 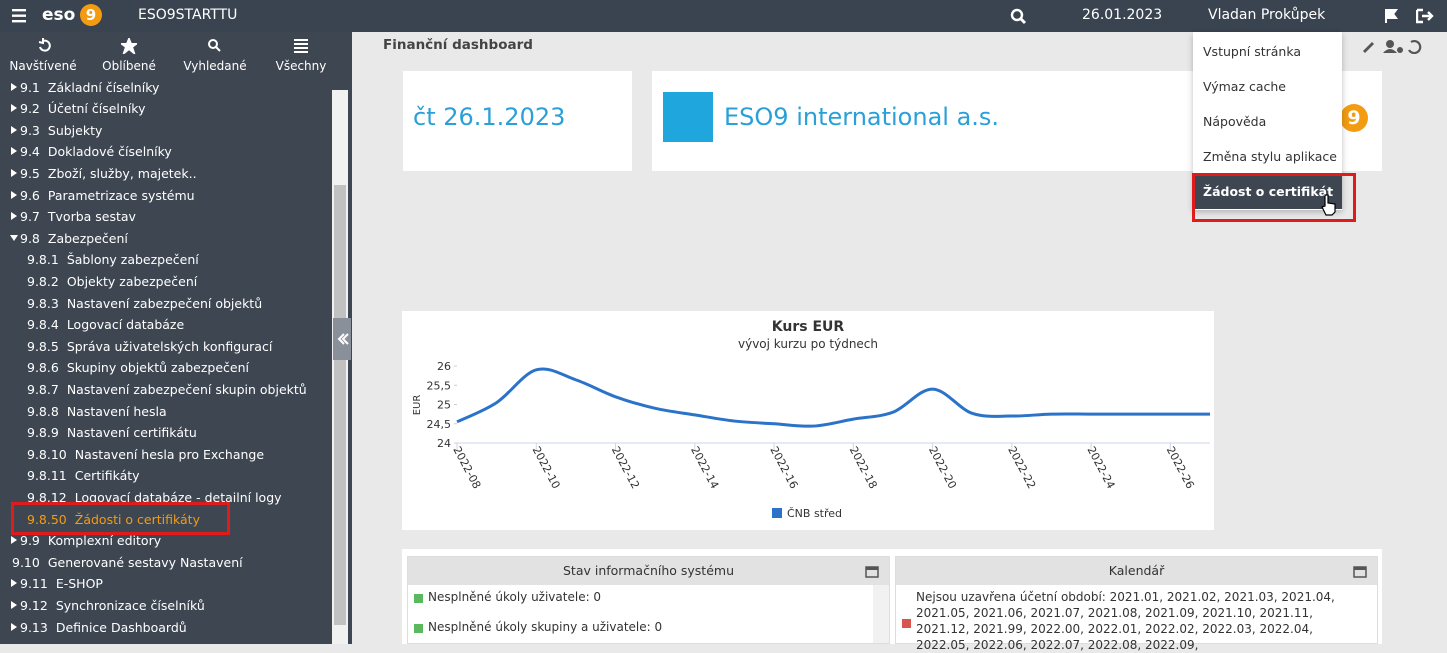 What do you see at coordinates (107, 476) in the screenshot?
I see `item-label: Certifikáty` at bounding box center [107, 476].